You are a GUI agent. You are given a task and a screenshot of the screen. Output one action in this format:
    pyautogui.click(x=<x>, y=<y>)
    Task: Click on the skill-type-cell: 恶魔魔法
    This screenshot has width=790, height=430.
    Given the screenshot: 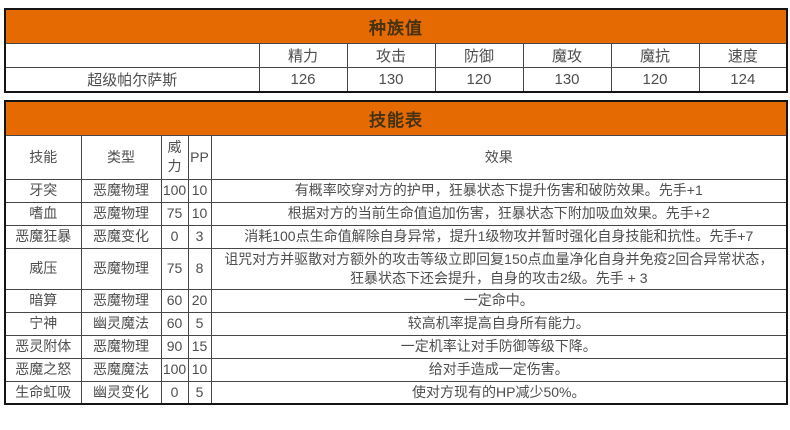 What is the action you would take?
    pyautogui.click(x=121, y=369)
    